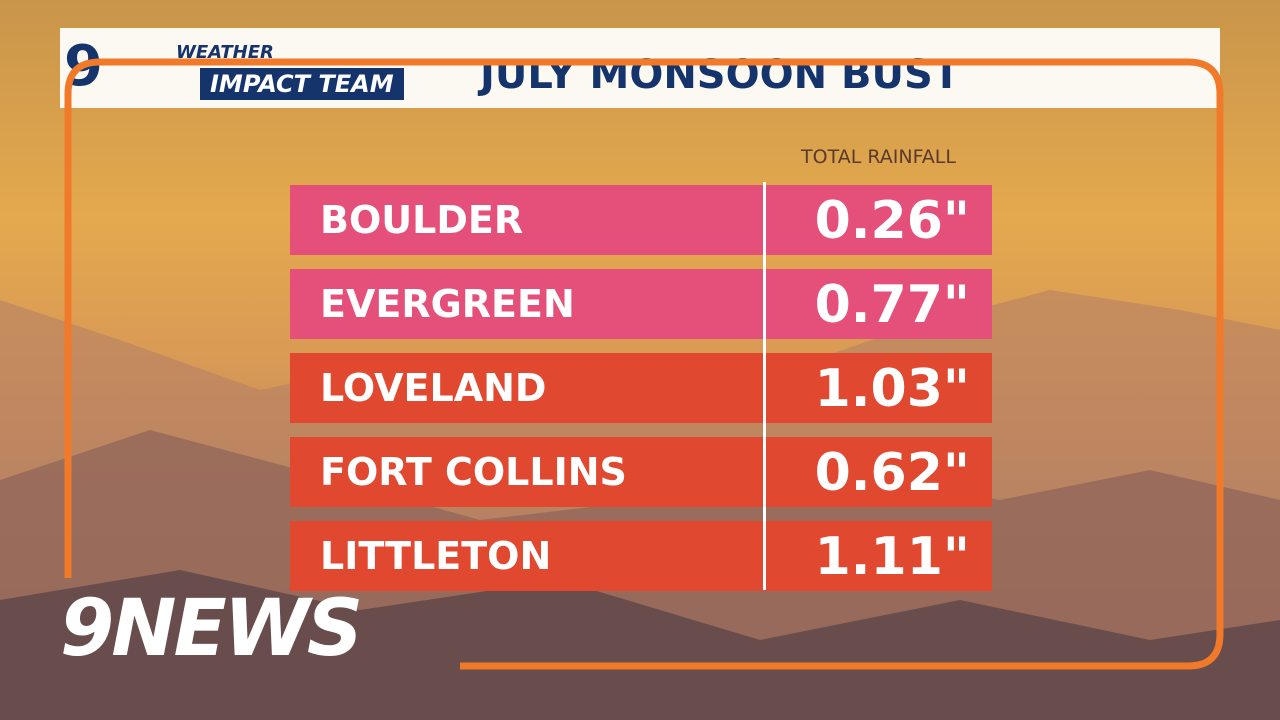 This screenshot has width=1280, height=720. Describe the element at coordinates (764, 386) in the screenshot. I see `divider` at that location.